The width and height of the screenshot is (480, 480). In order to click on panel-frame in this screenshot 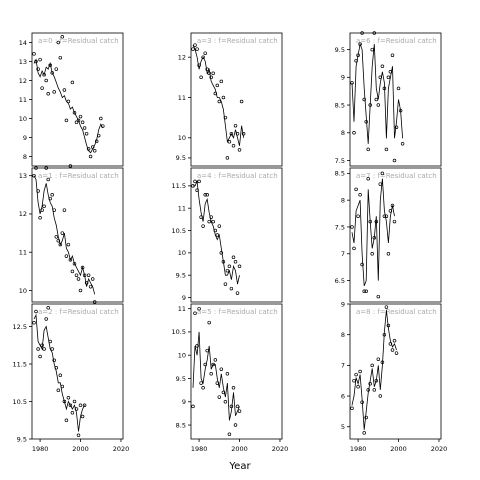, I will do `click(236, 235)`.